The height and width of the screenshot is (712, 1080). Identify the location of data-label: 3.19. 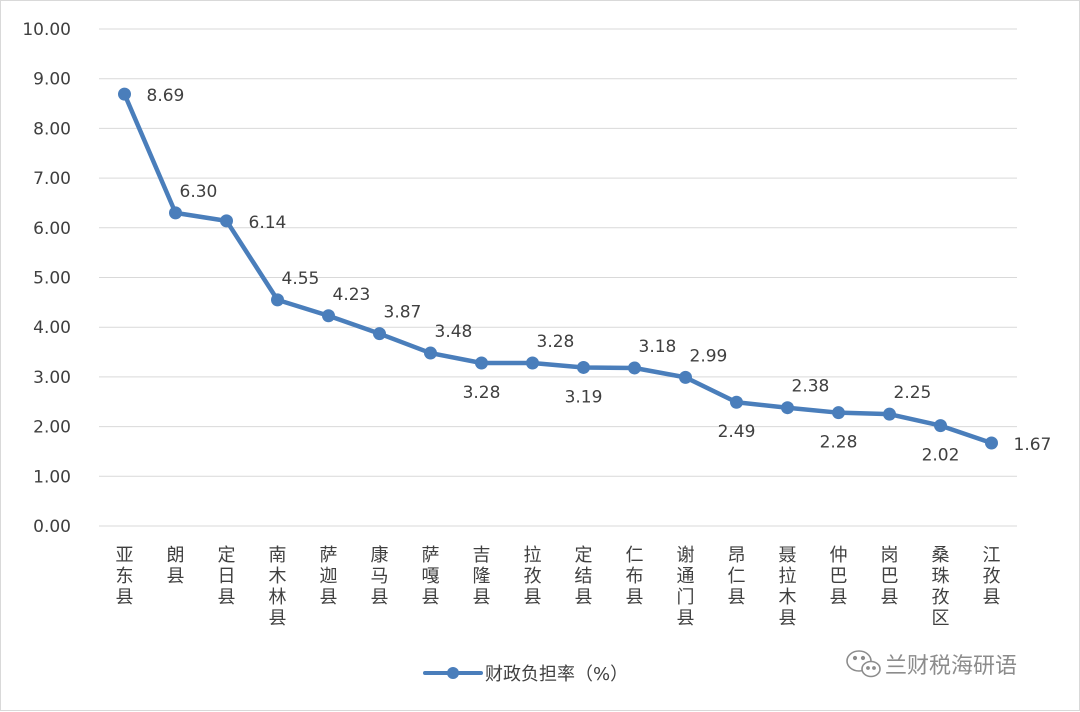
(584, 397).